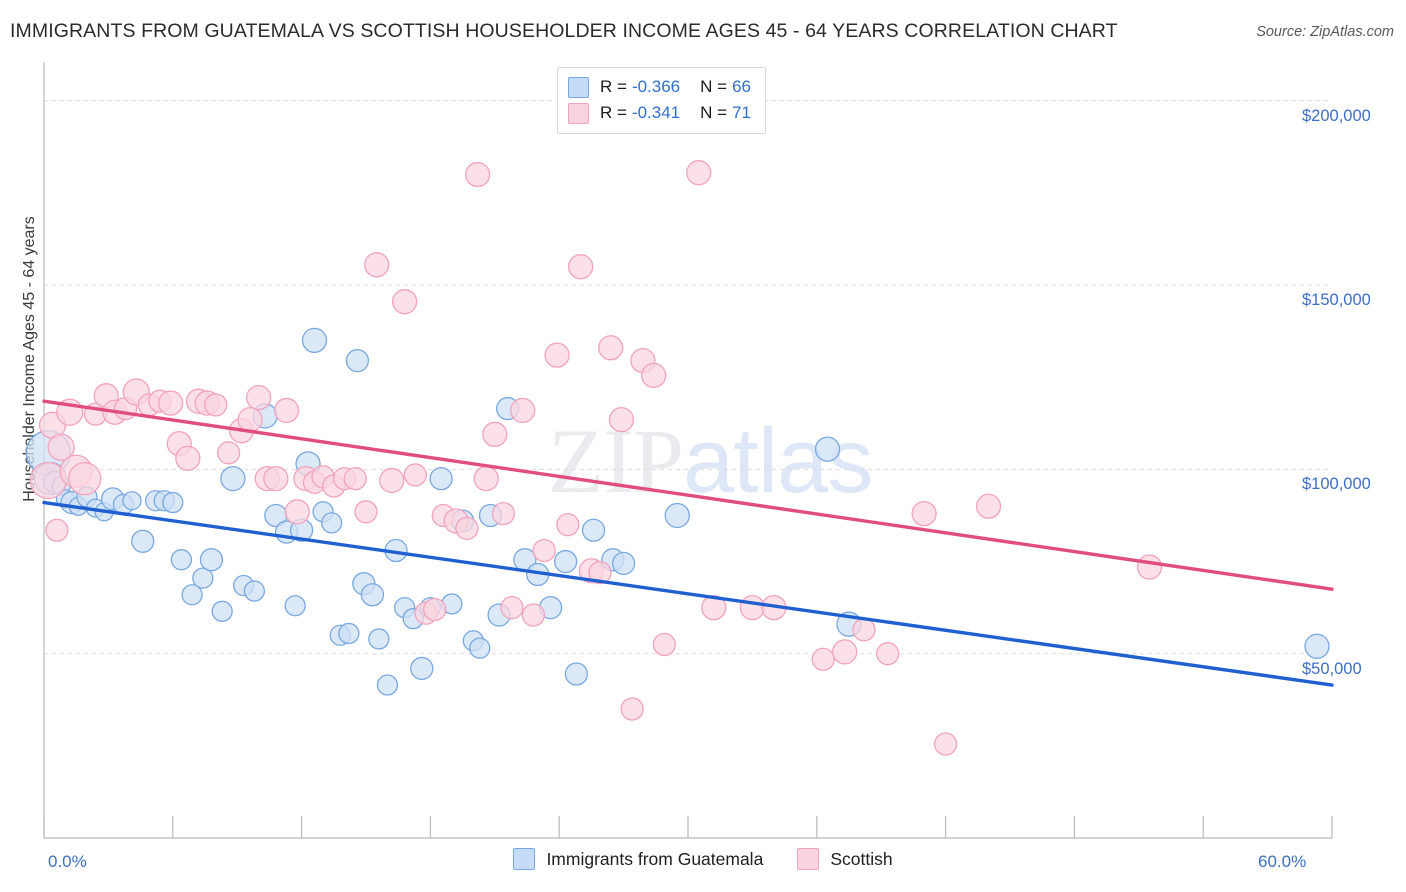  I want to click on legend-item-scottish: Scottish, so click(845, 859).